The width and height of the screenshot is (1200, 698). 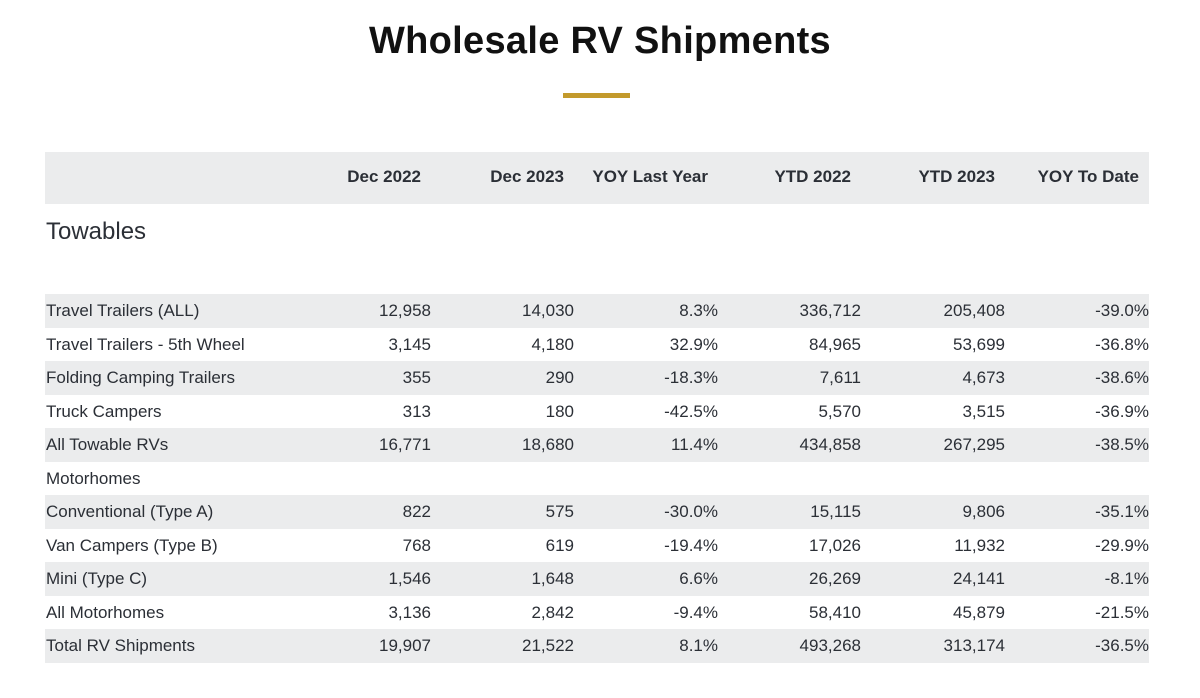 What do you see at coordinates (409, 578) in the screenshot?
I see `table-cell: 1,546` at bounding box center [409, 578].